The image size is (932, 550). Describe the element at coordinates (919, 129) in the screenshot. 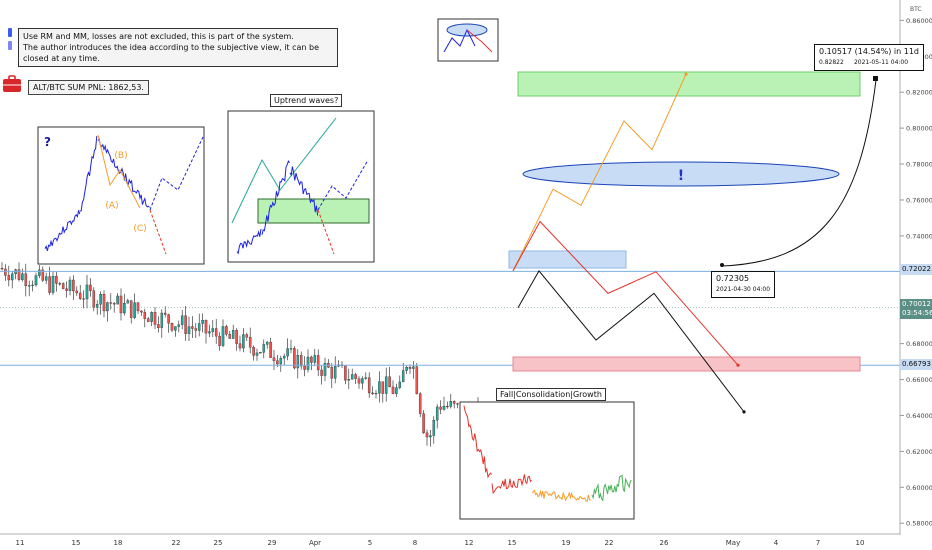

I see `y-tick-label: 0.80000` at that location.